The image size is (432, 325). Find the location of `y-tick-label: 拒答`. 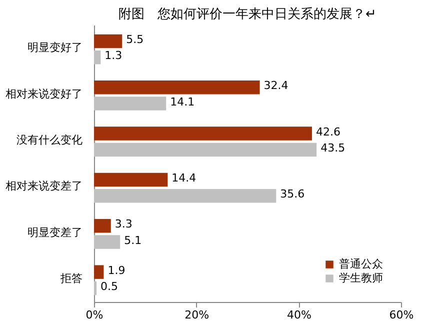

y-tick-label: 拒答 is located at coordinates (71, 278).